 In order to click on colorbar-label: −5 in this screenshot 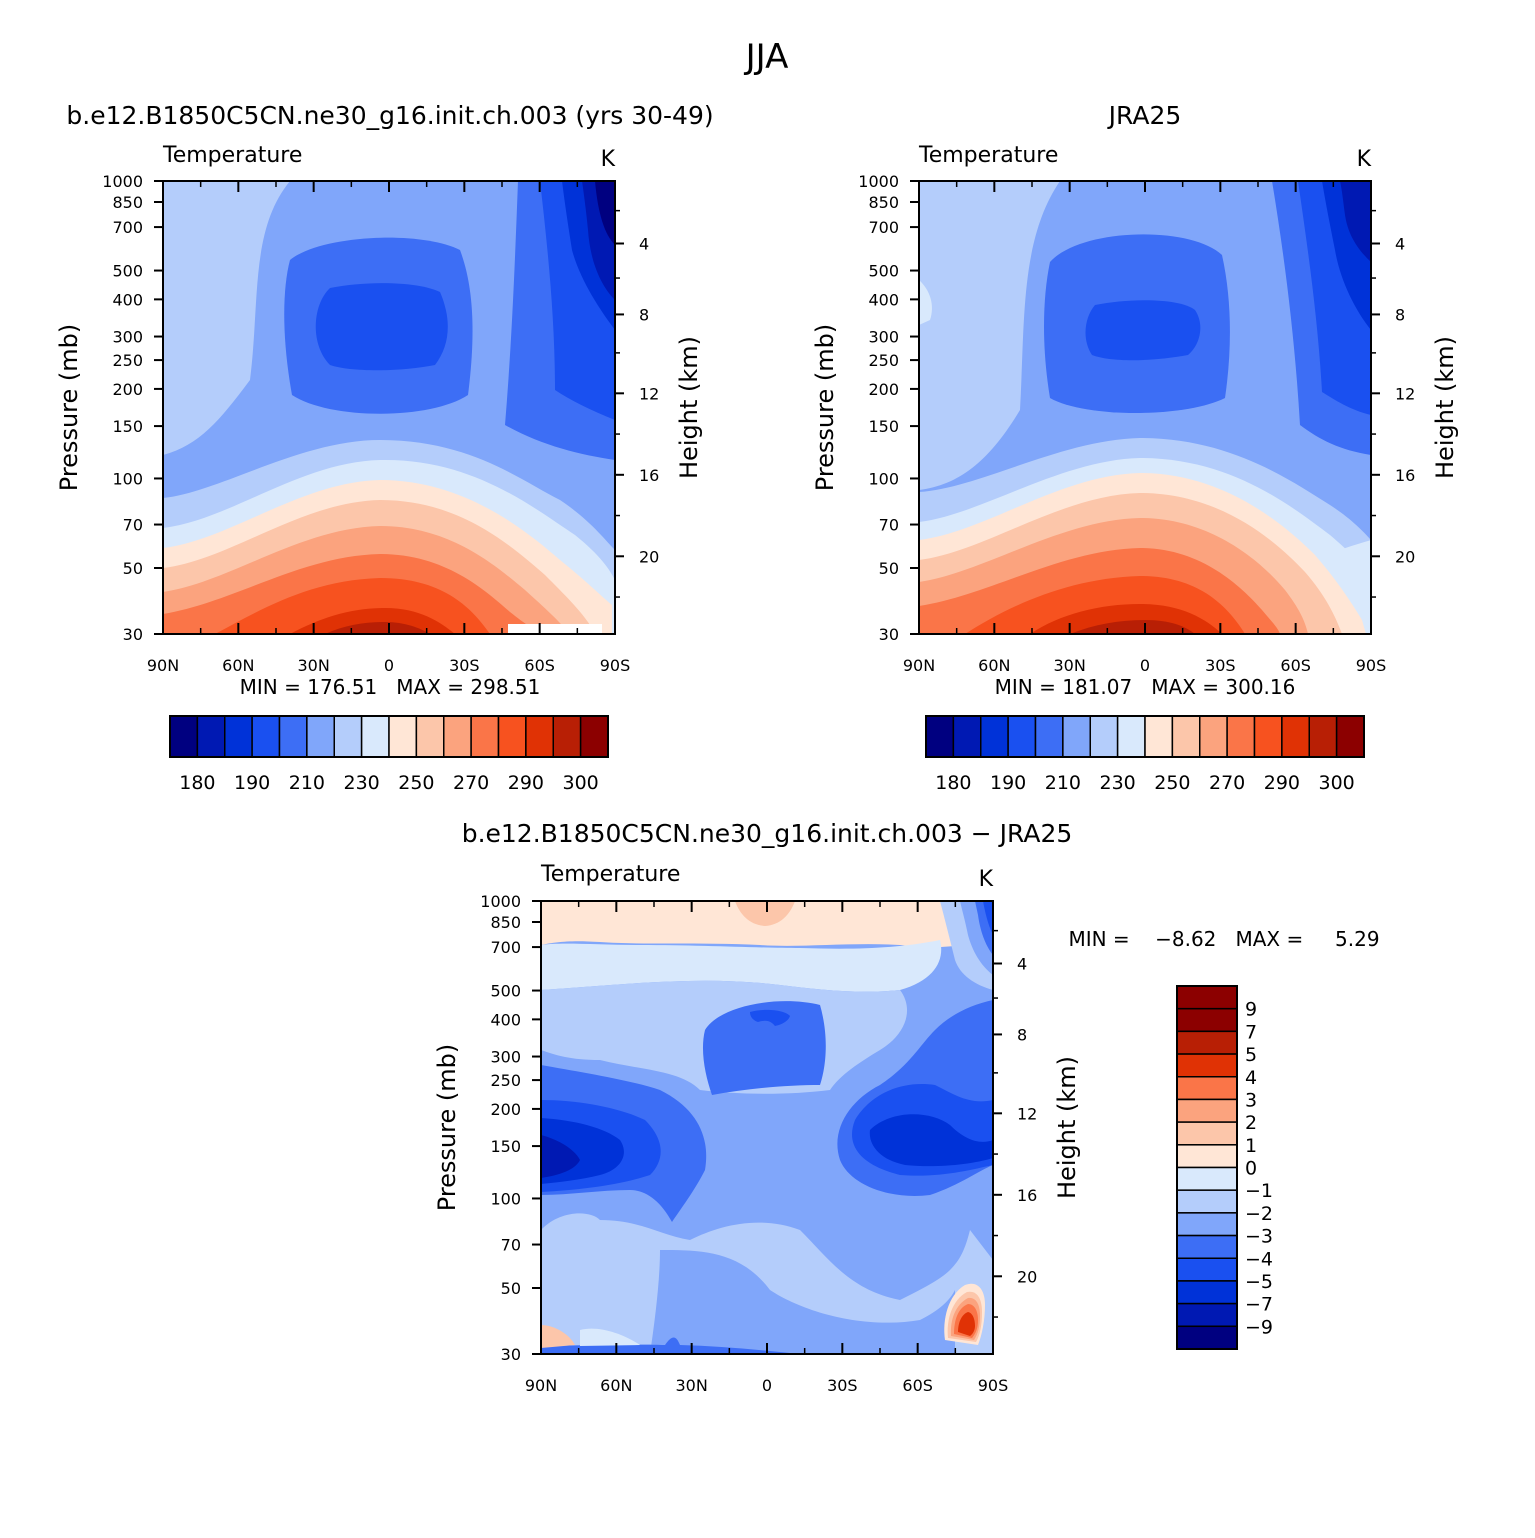, I will do `click(1259, 1282)`.